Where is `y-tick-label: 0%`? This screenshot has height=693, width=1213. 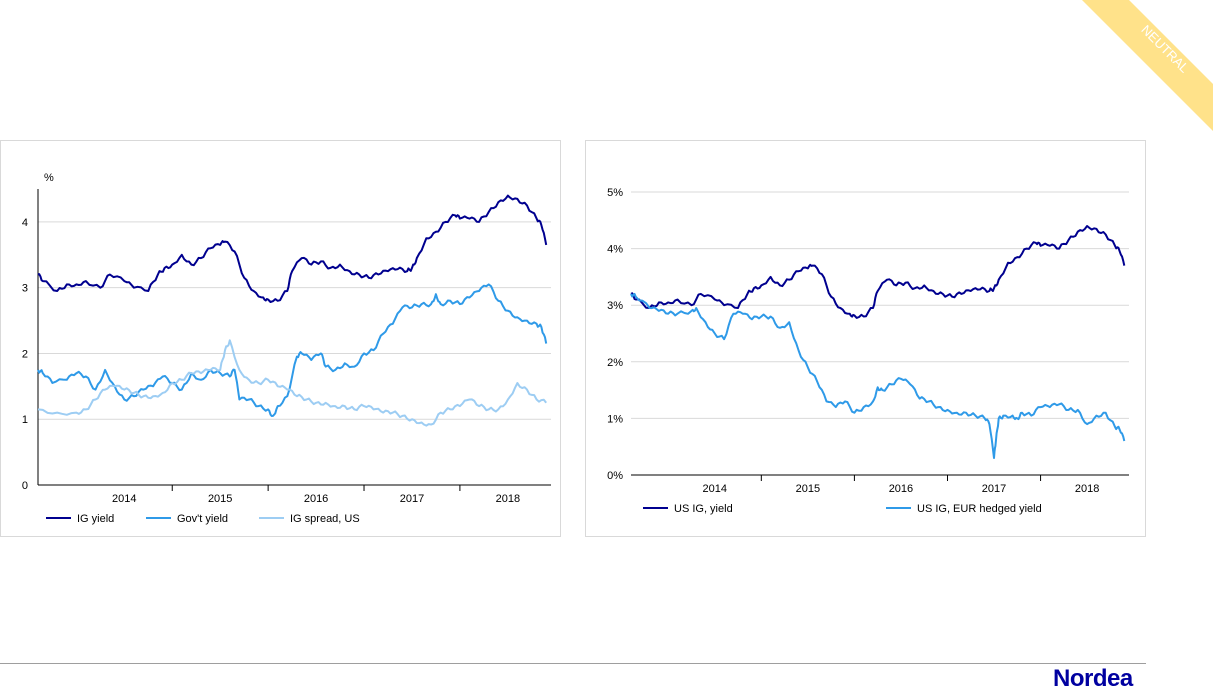
y-tick-label: 0% is located at coordinates (615, 476).